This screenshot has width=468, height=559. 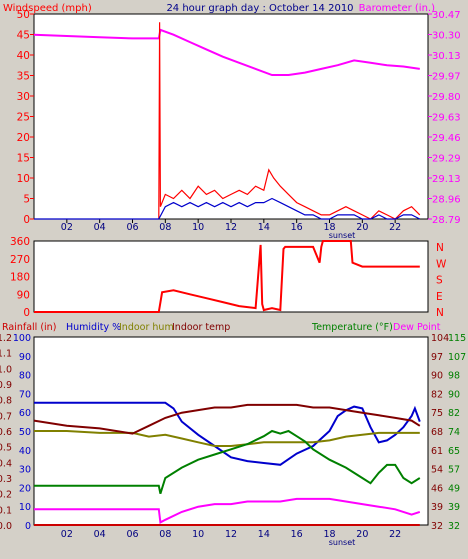 What do you see at coordinates (329, 227) in the screenshot?
I see `panel-wind-baro-x-tick-label: 18` at bounding box center [329, 227].